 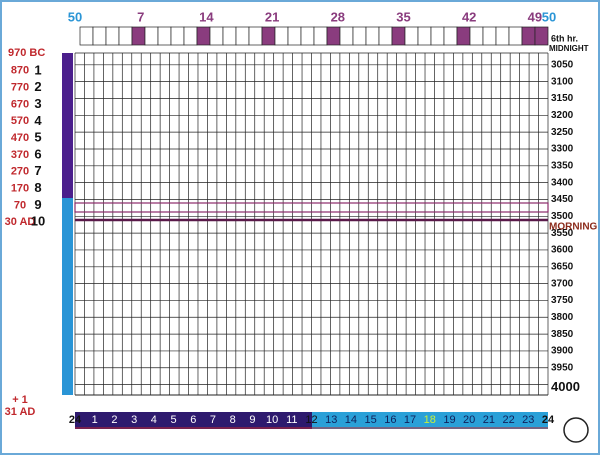 What do you see at coordinates (20, 71) in the screenshot?
I see `year-label: 870` at bounding box center [20, 71].